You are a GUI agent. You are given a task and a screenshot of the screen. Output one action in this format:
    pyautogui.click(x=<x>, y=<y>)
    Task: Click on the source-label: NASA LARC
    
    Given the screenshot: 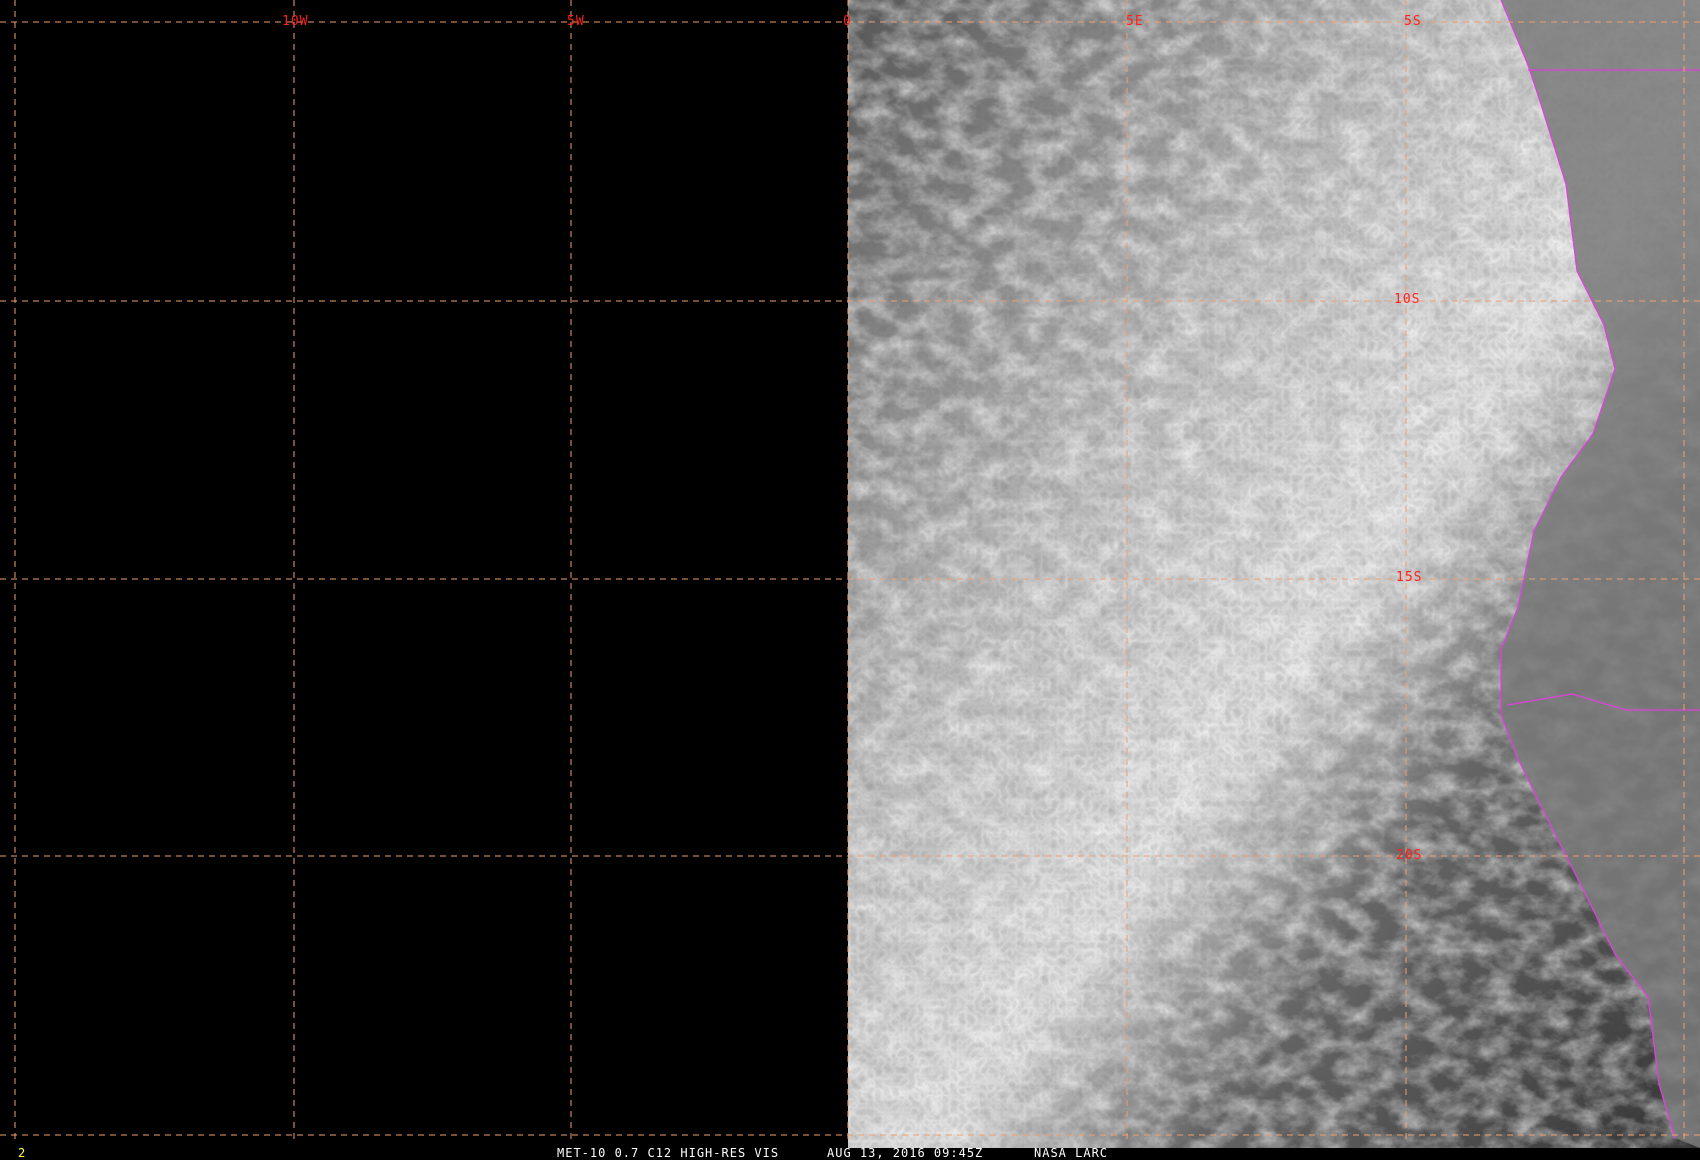 What is the action you would take?
    pyautogui.click(x=1071, y=1153)
    